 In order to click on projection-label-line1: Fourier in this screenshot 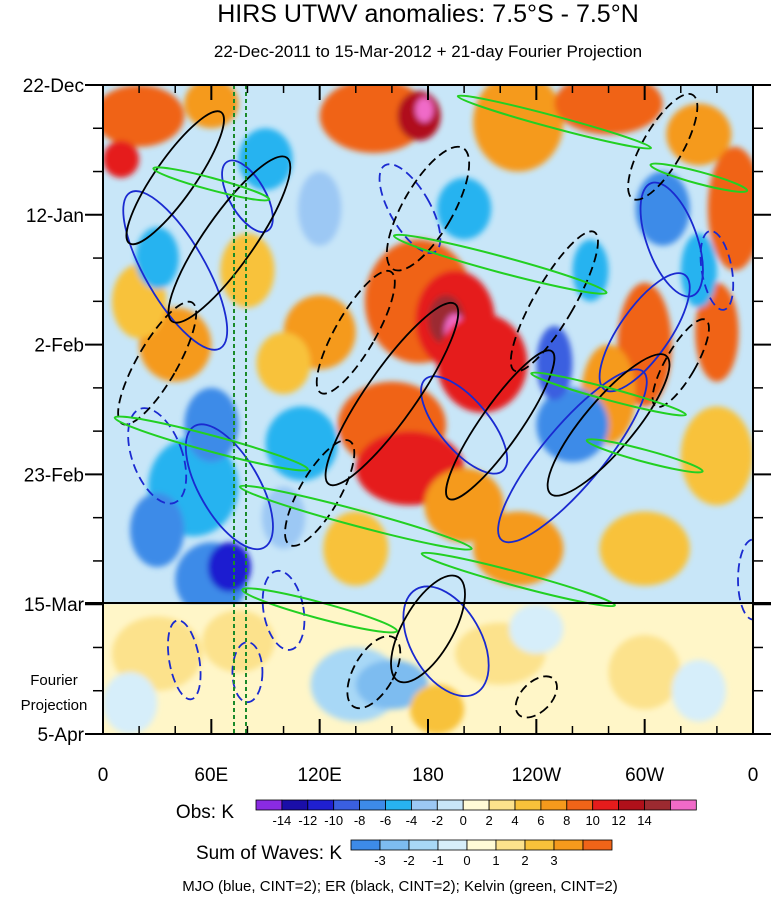, I will do `click(54, 680)`.